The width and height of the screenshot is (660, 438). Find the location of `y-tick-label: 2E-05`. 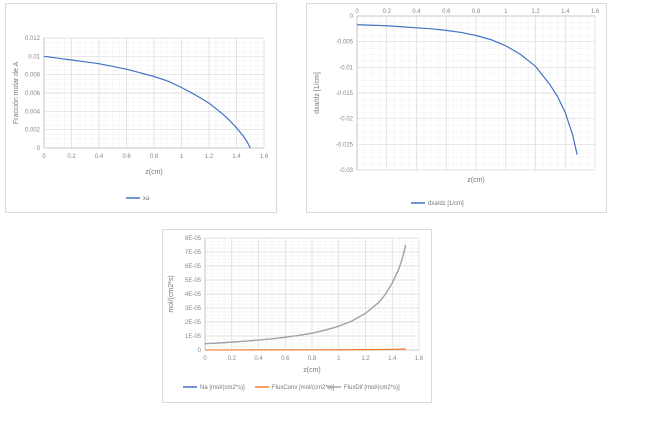

y-tick-label: 2E-05 is located at coordinates (193, 323).